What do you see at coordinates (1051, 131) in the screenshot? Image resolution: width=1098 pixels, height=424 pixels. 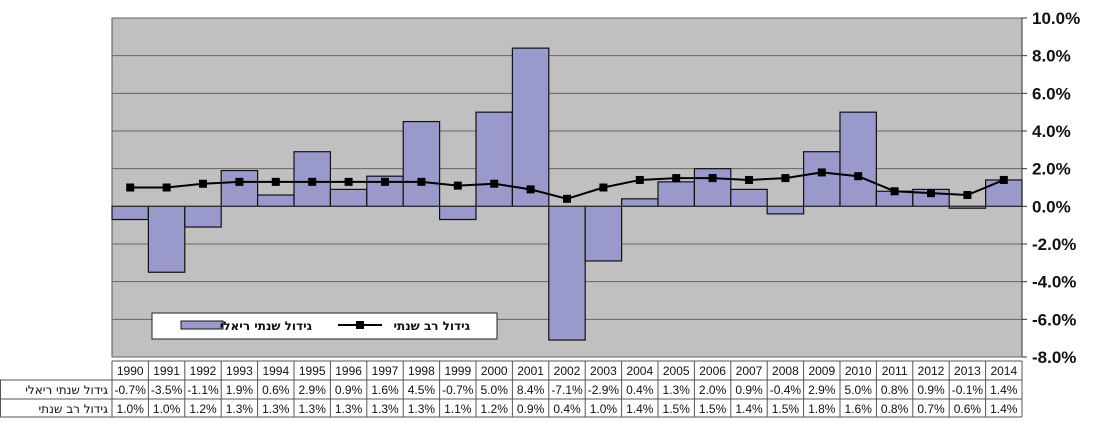 I see `y-tick-label: 4.0%` at bounding box center [1051, 131].